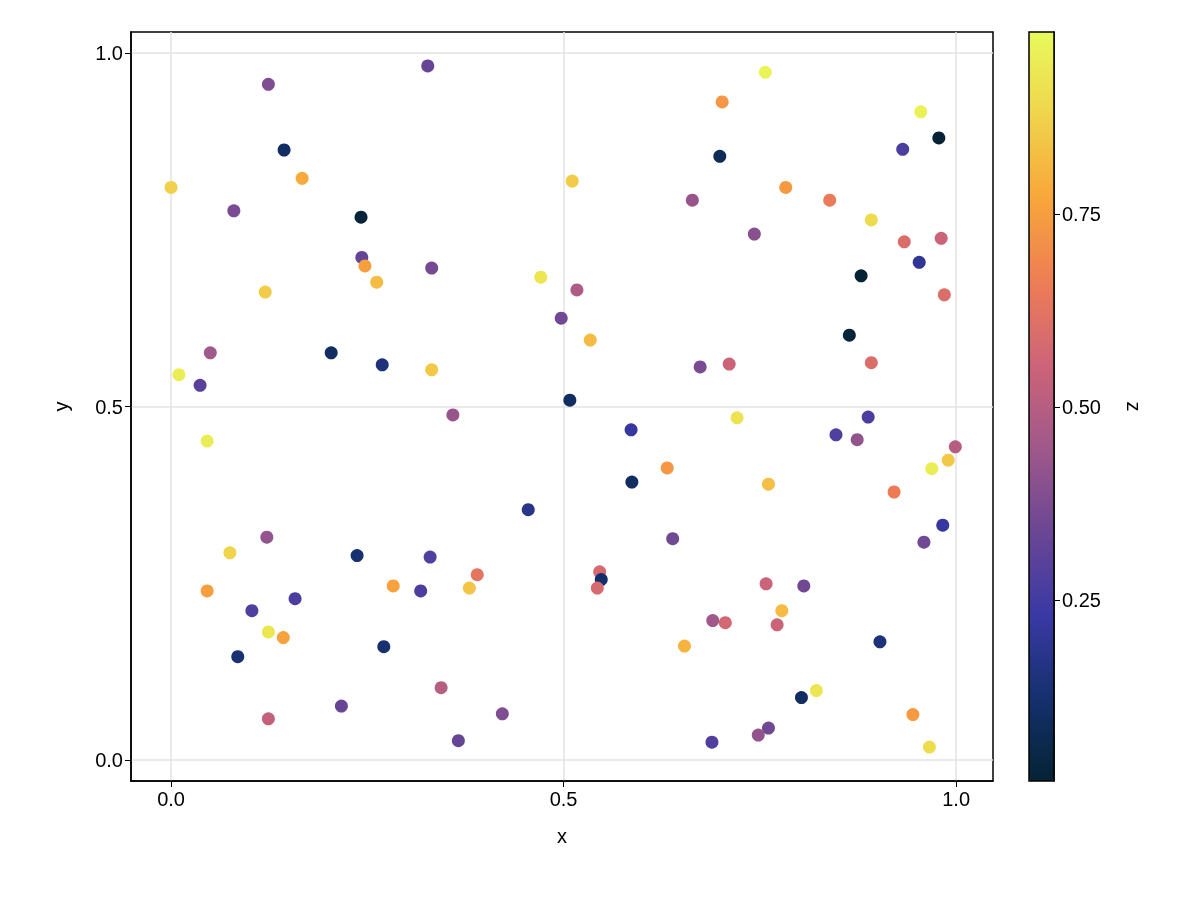 The image size is (1200, 900). What do you see at coordinates (109, 759) in the screenshot?
I see `y-tick-label: 0.0` at bounding box center [109, 759].